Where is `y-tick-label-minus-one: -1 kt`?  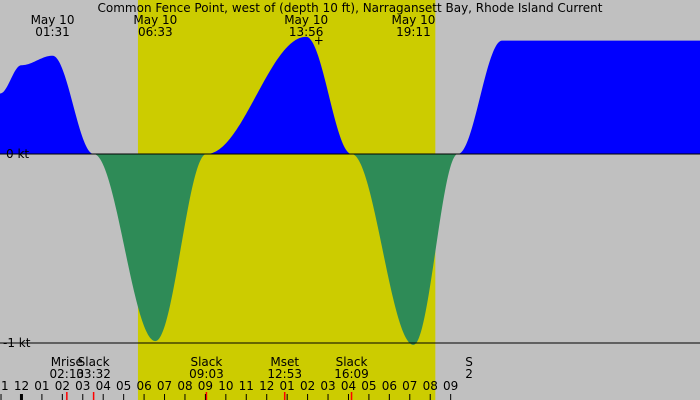 y-tick-label-minus-one: -1 kt is located at coordinates (17, 343).